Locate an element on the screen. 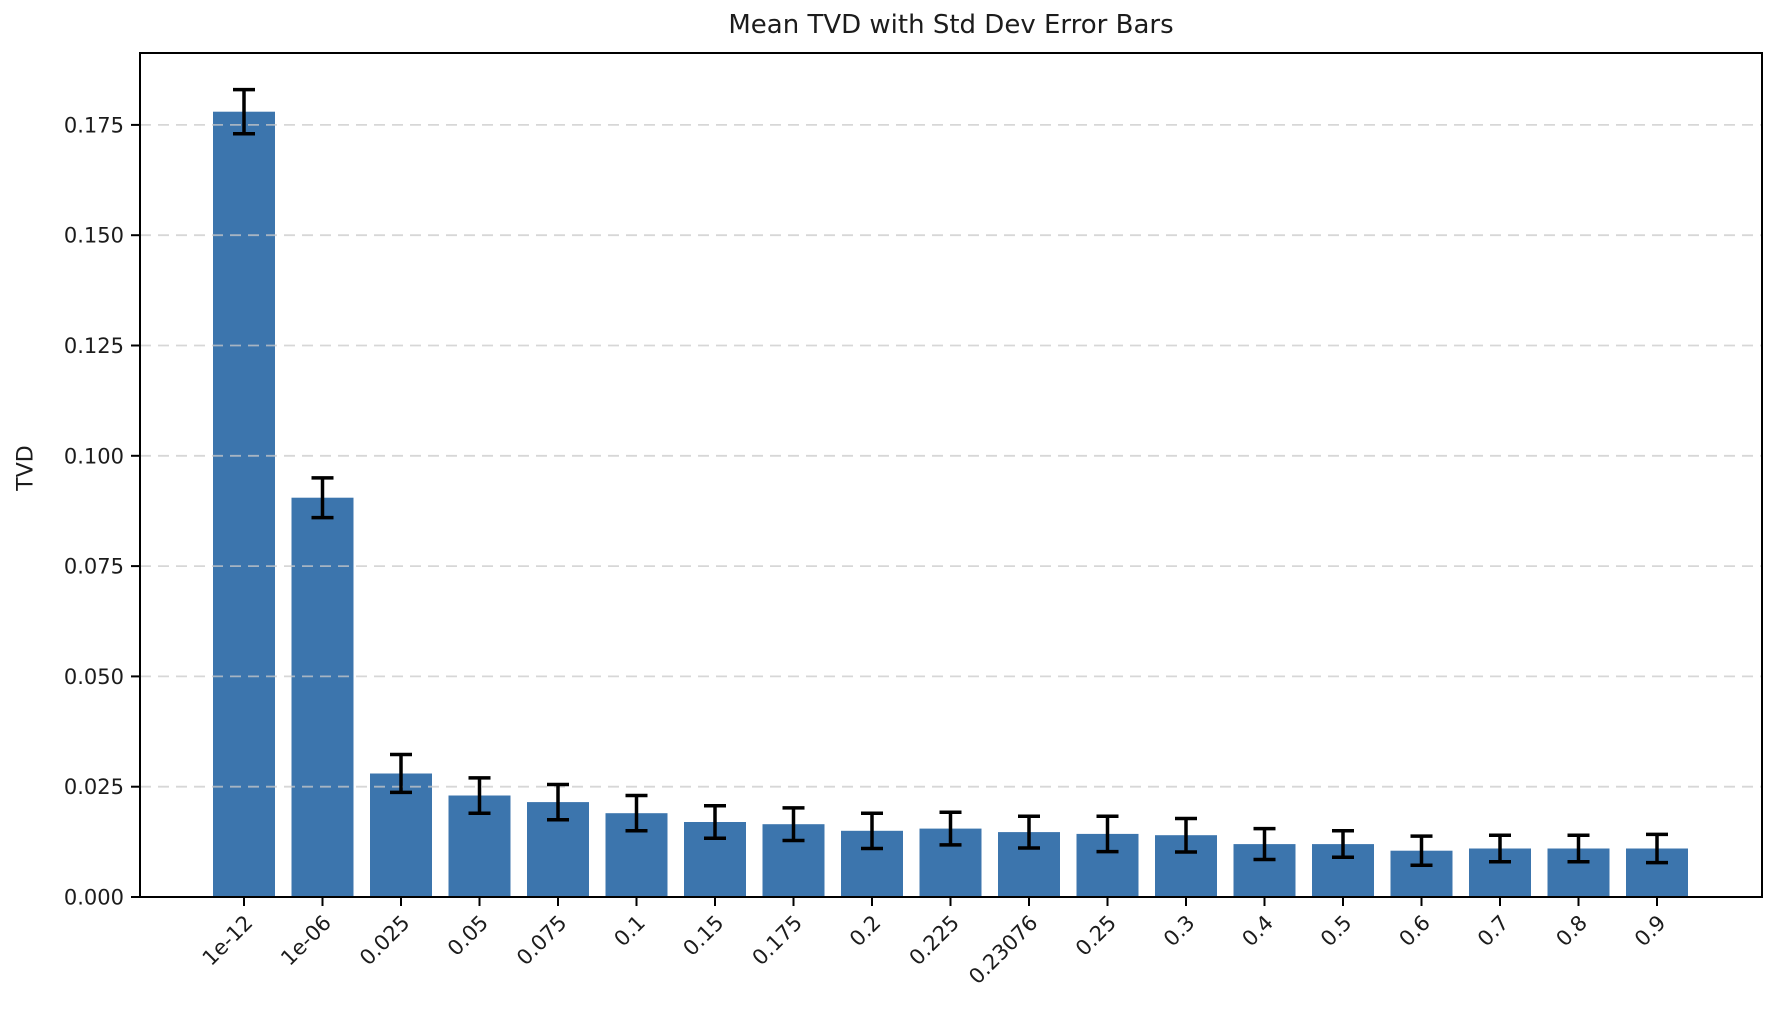  x-tick-label: 0.2 is located at coordinates (865, 931).